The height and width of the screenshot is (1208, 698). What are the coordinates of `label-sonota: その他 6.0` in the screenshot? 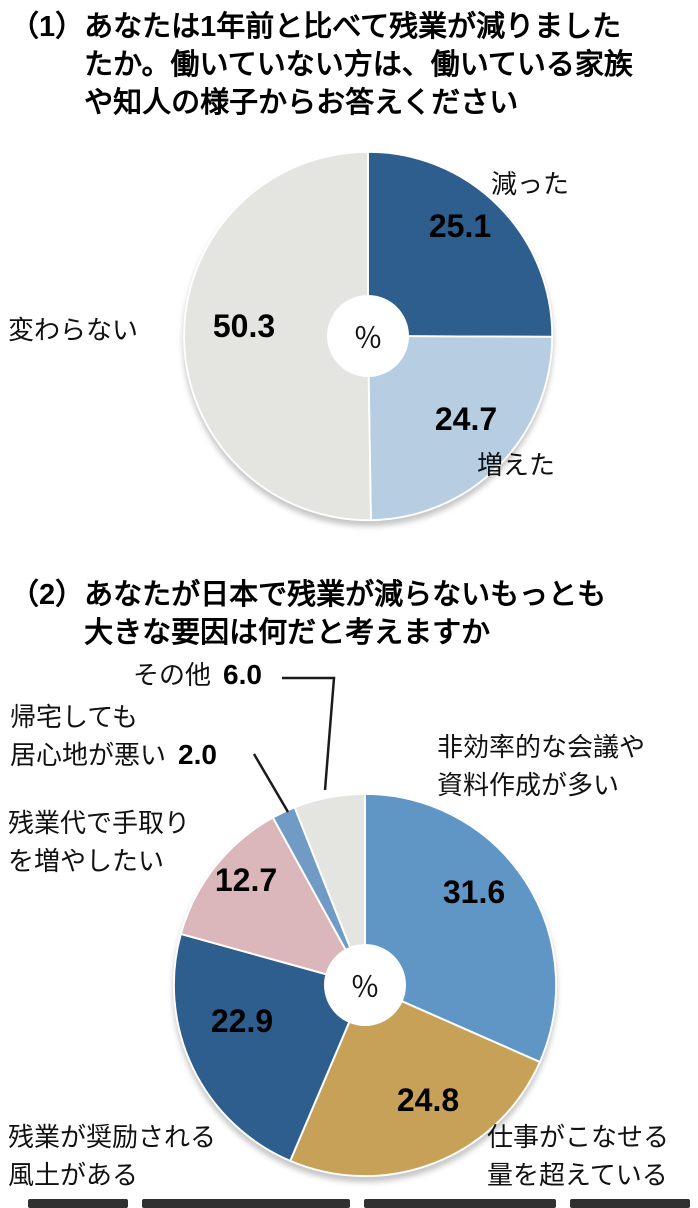 It's located at (197, 675).